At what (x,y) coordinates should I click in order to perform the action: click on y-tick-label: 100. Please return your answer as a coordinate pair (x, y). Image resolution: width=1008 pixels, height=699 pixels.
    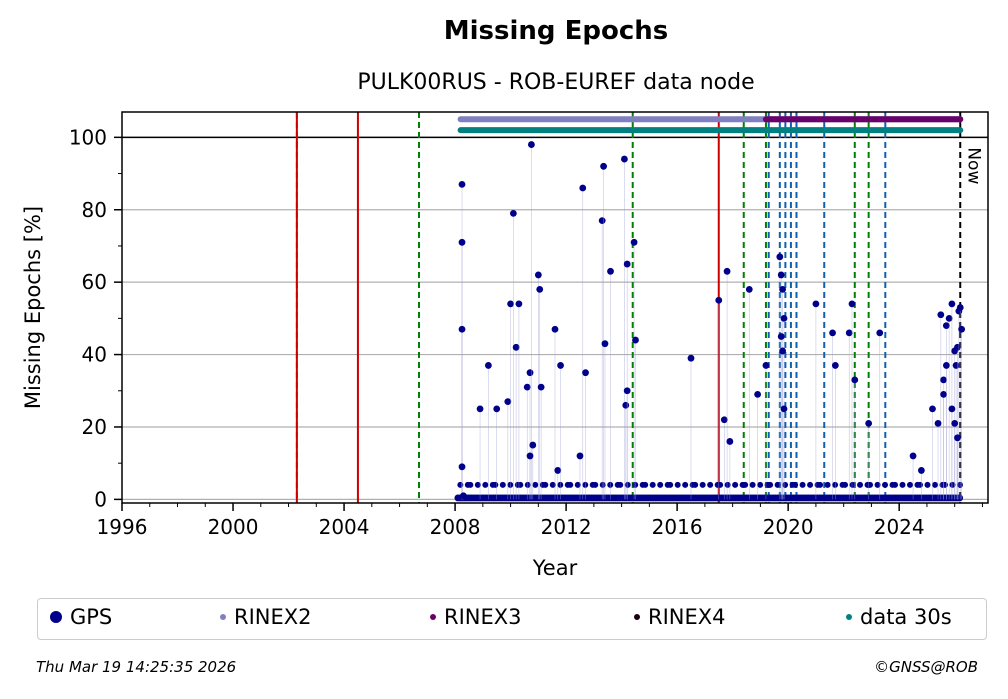
    Looking at the image, I should click on (88, 137).